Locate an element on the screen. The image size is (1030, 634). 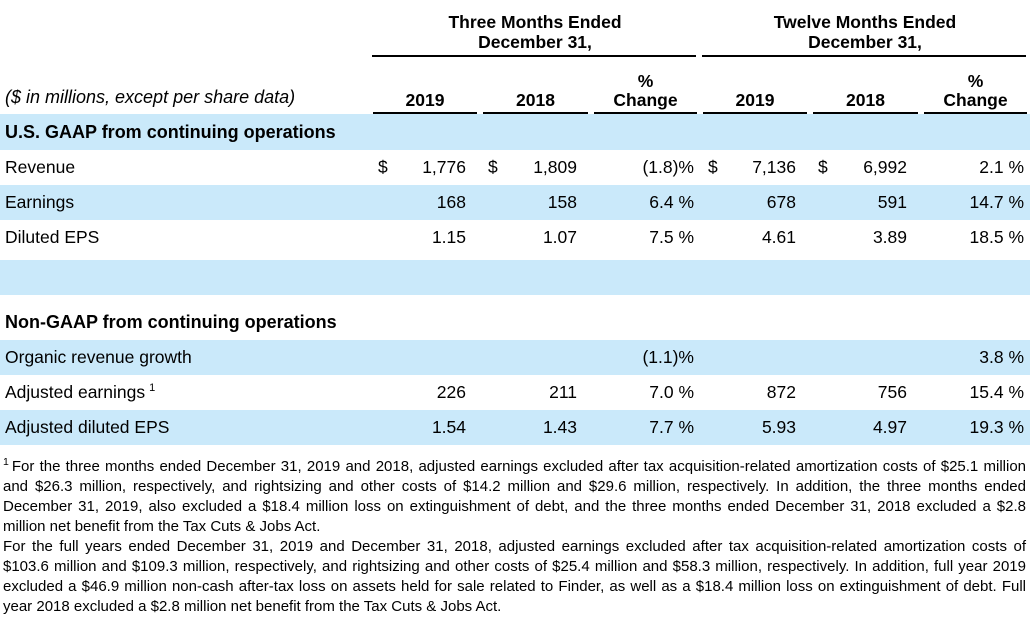
table-row-organic-revenue-growth: Organic revenue growth (1.1)% 3.8 % is located at coordinates (515, 357).